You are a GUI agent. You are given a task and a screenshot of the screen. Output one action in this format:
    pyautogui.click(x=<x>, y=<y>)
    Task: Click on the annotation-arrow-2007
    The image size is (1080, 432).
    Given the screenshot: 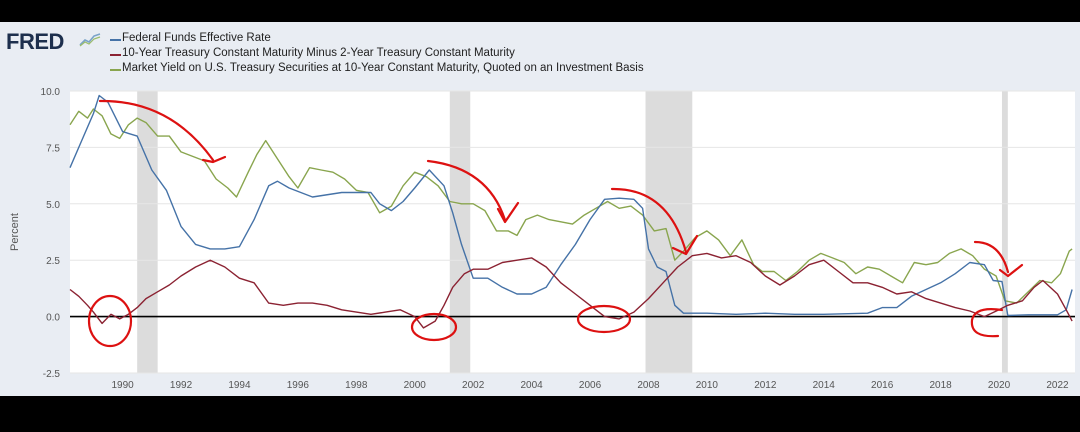 What is the action you would take?
    pyautogui.click(x=649, y=220)
    